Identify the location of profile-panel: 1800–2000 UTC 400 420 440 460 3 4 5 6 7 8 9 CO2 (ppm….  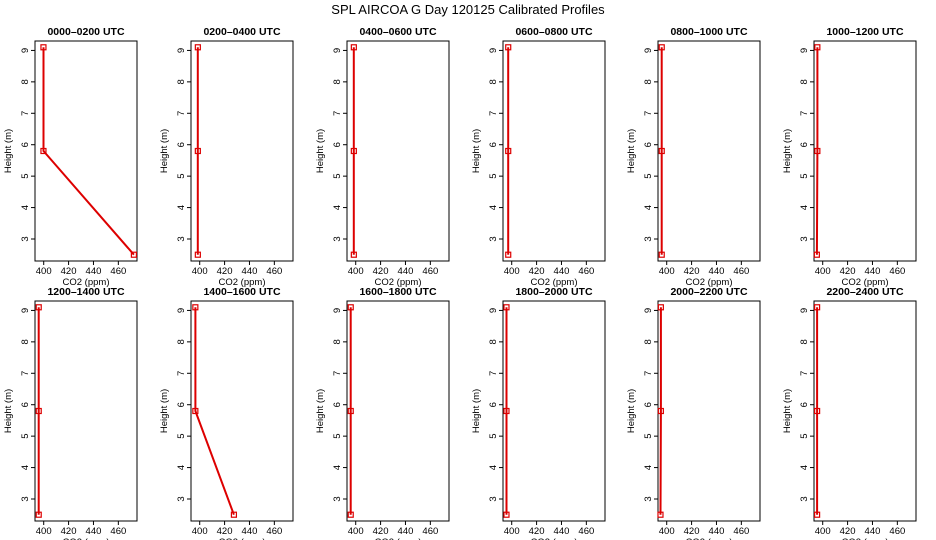
(538, 413).